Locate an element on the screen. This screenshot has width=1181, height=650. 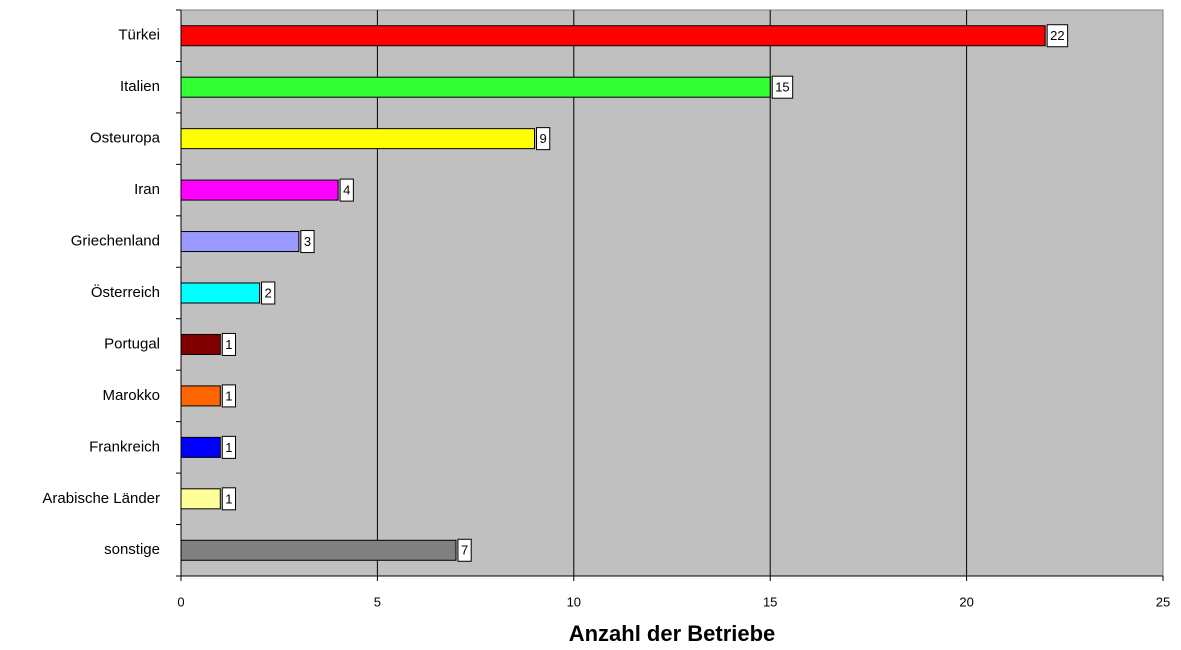
x-tick-label: 5 is located at coordinates (377, 601).